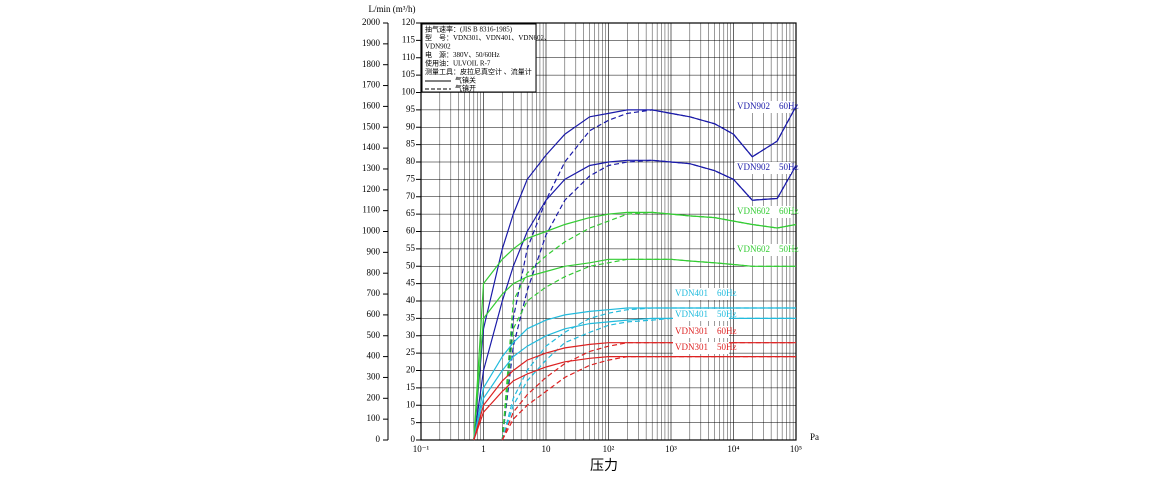 Image resolution: width=1160 pixels, height=480 pixels. Describe the element at coordinates (465, 88) in the screenshot. I see `legend-text: 气镇开` at that location.